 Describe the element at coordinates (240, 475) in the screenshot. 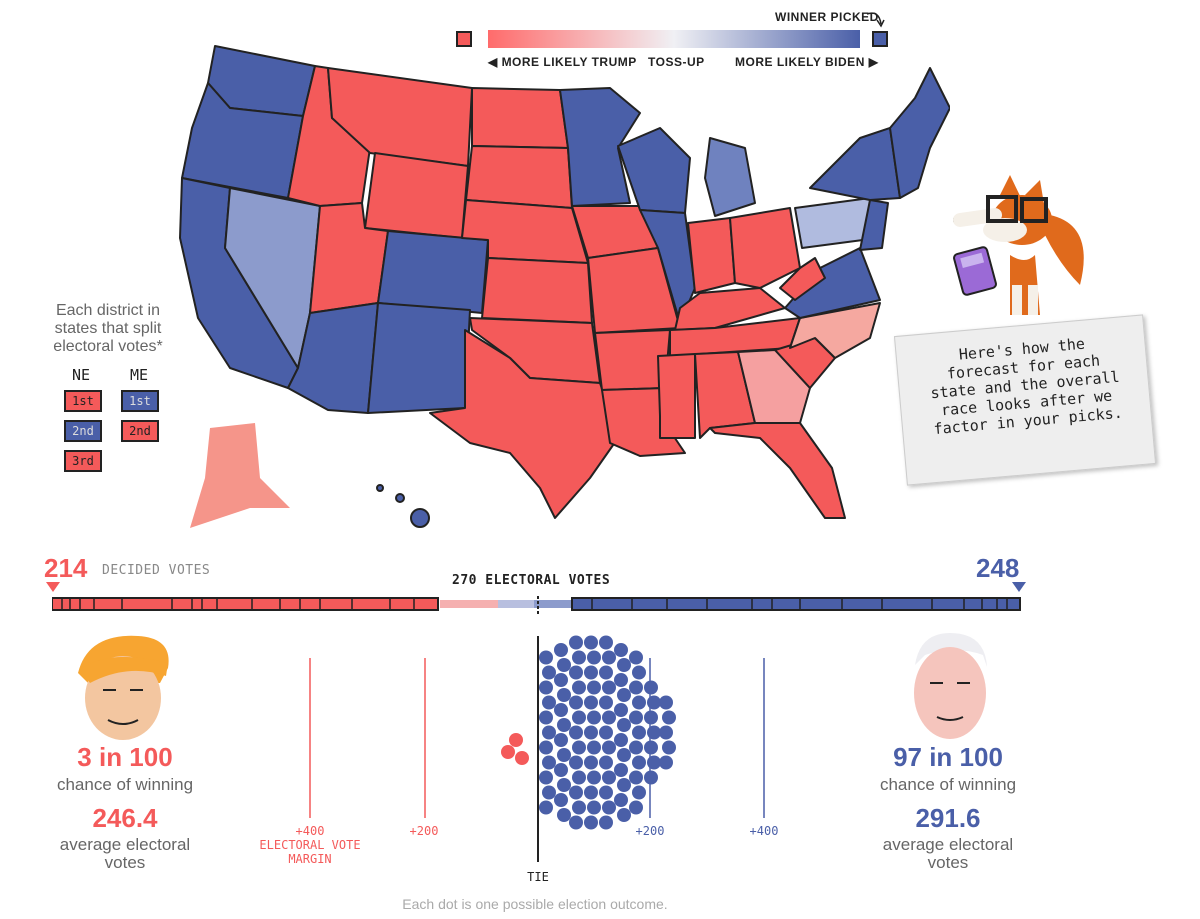

I see `state-ak` at that location.